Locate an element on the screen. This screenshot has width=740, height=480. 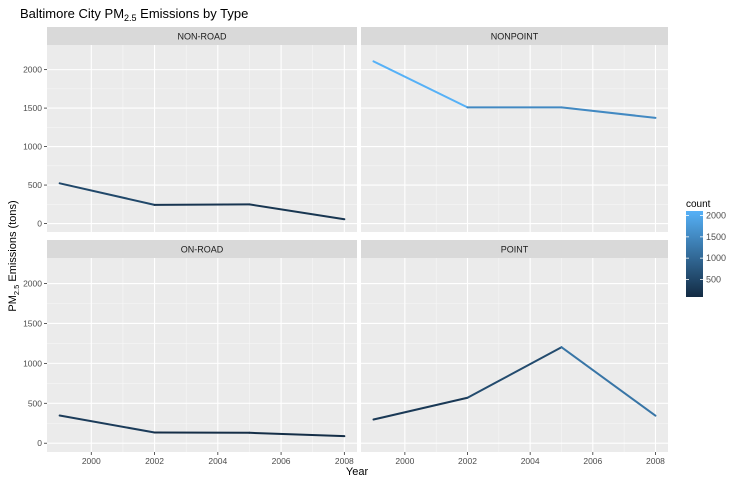
legend-tick-label: 2000 is located at coordinates (716, 216).